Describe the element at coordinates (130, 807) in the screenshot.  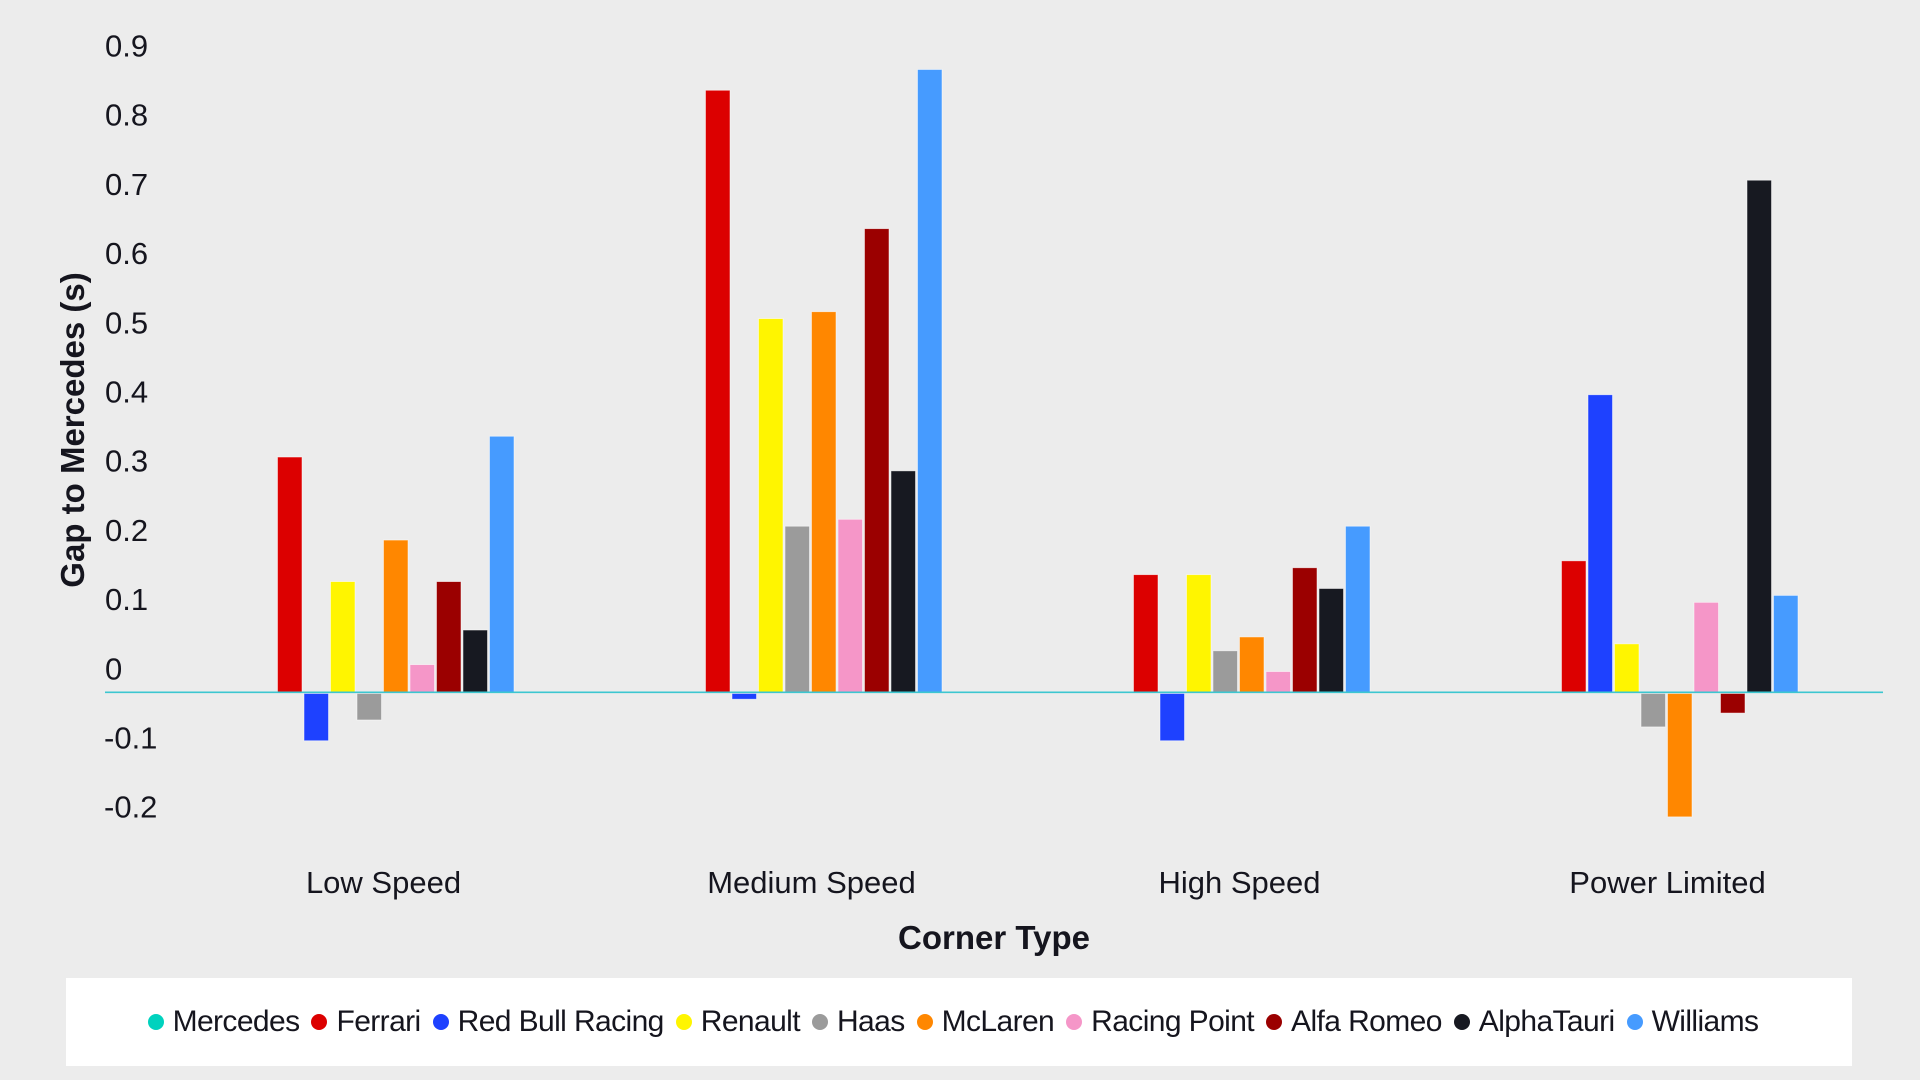
I see `y-tick-label: -0.2` at that location.